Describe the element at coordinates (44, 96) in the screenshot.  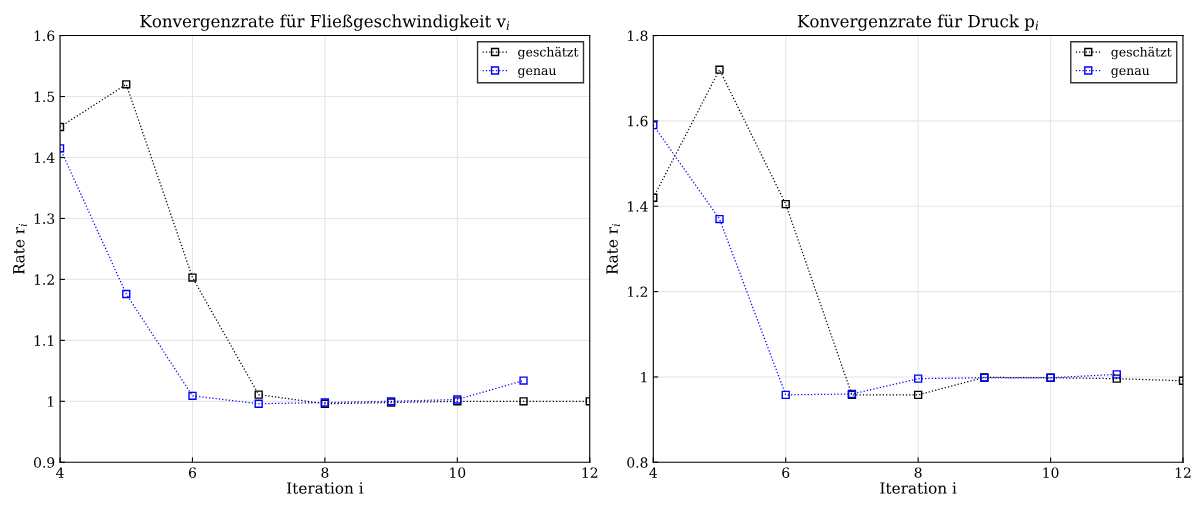
I see `y-tick-label: 1.5` at that location.